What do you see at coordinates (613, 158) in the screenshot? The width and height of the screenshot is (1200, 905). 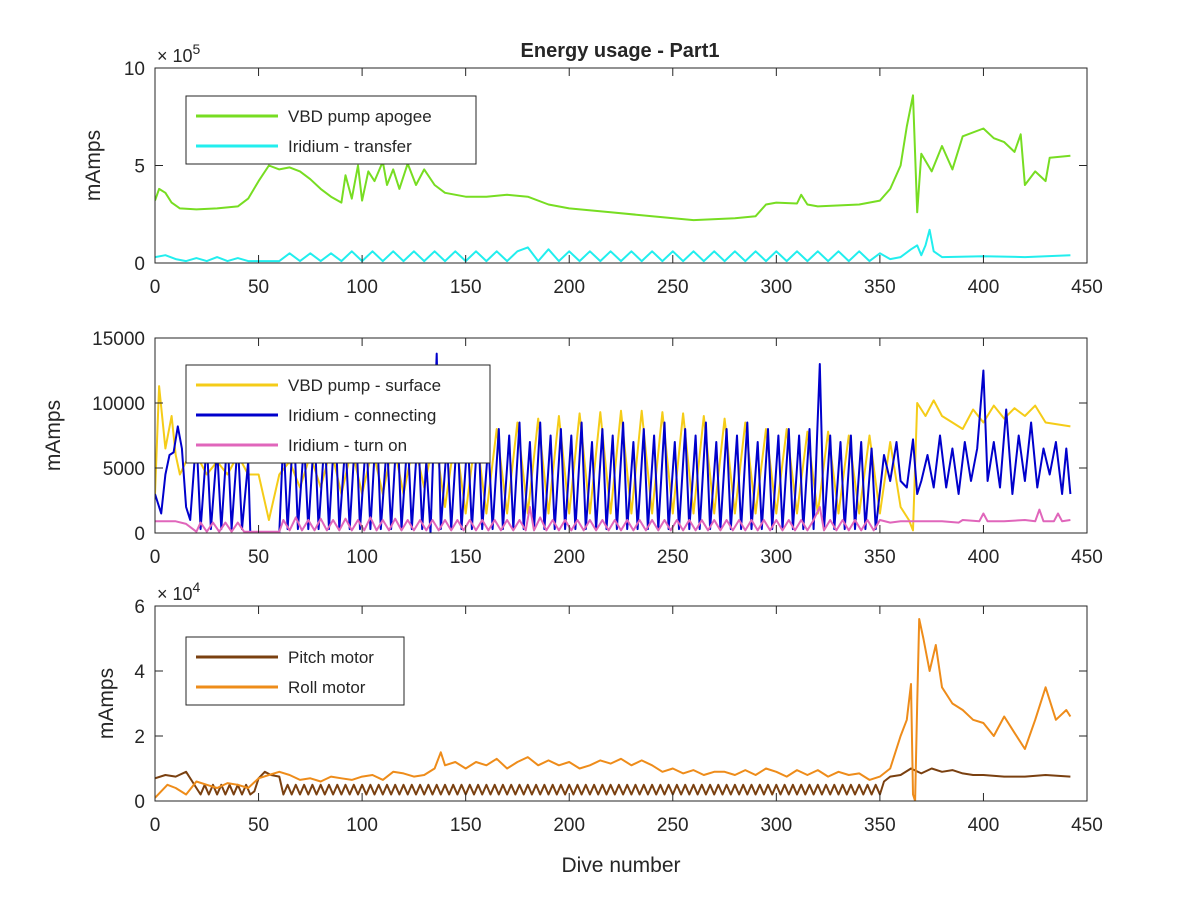 I see `chart-1-series-vbd-pump-apogee` at bounding box center [613, 158].